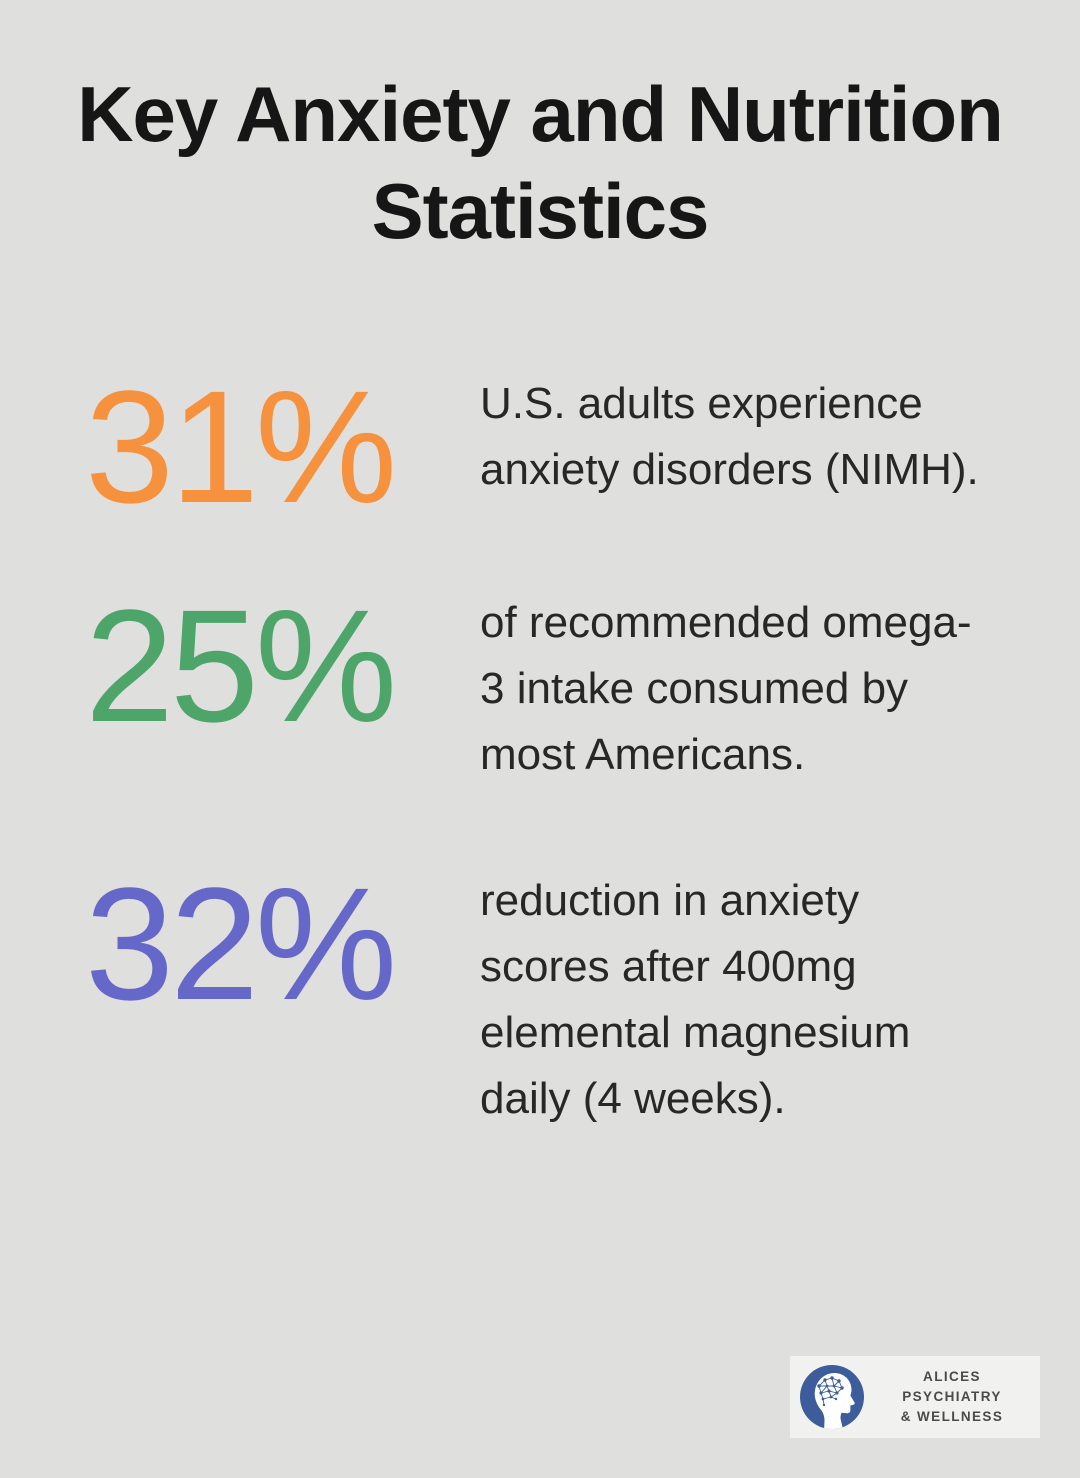 Image resolution: width=1080 pixels, height=1478 pixels. I want to click on brand-name: ALICES PSYCHIATRY & WELLNESS, so click(952, 1397).